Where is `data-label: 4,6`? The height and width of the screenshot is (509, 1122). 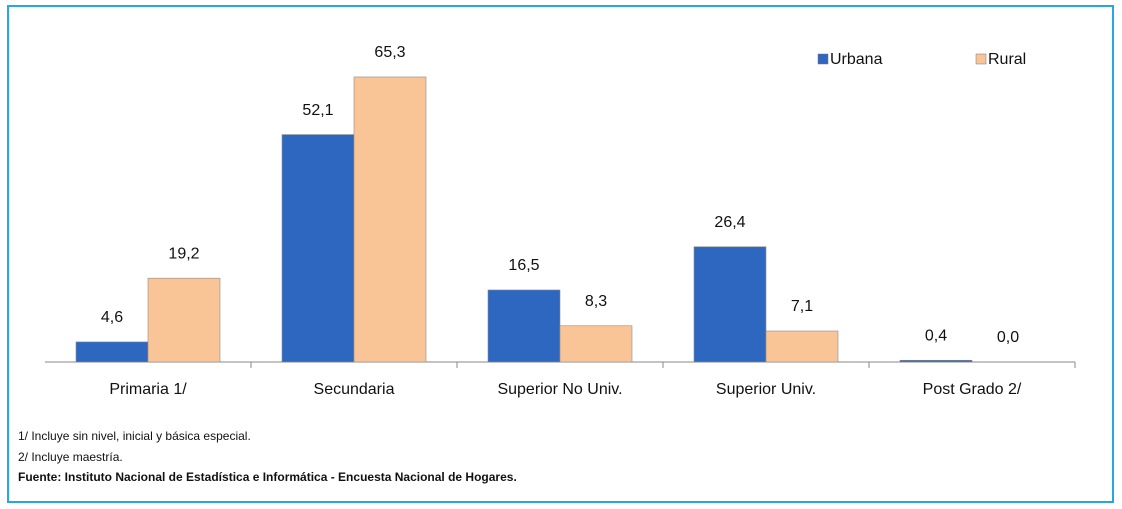 data-label: 4,6 is located at coordinates (112, 317).